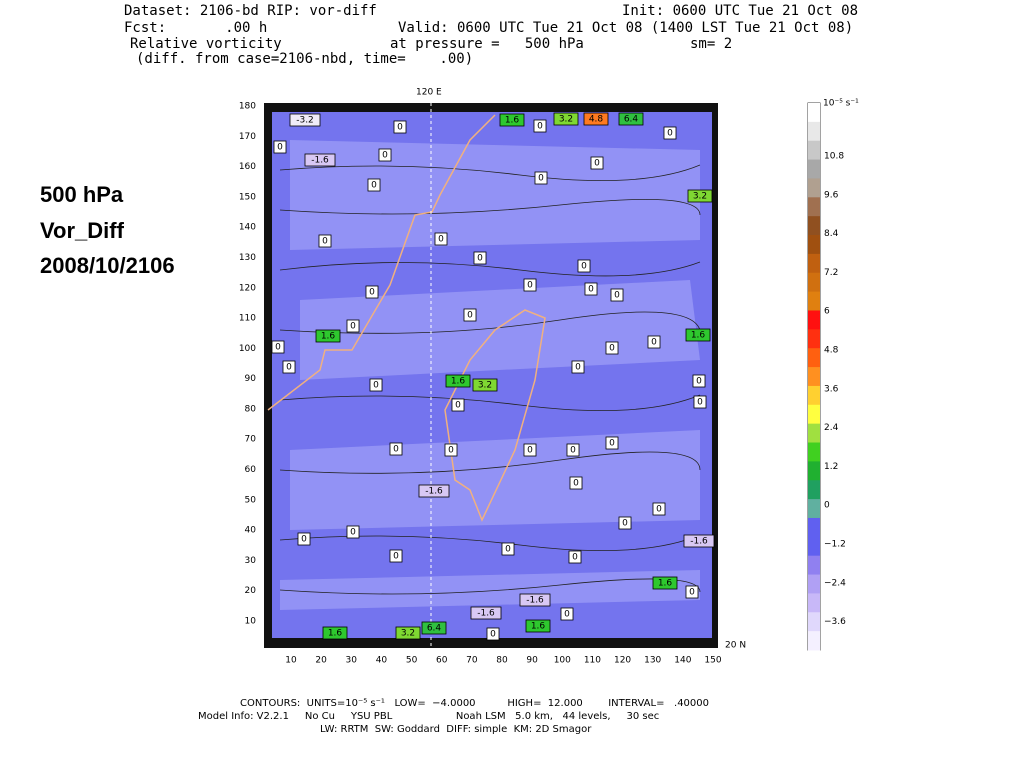 The width and height of the screenshot is (1024, 768). I want to click on colorbar-label: 4.8, so click(831, 351).